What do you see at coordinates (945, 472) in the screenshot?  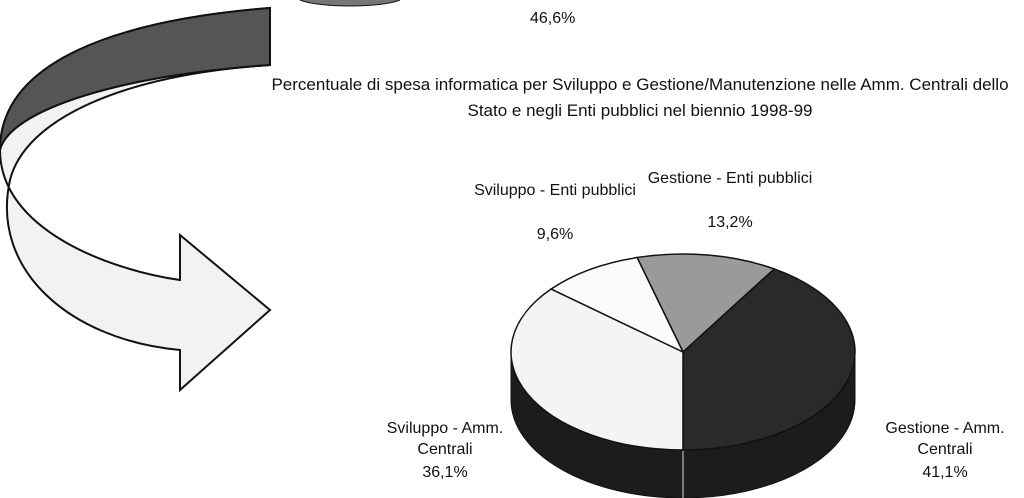 I see `slice-value: 41,1%` at bounding box center [945, 472].